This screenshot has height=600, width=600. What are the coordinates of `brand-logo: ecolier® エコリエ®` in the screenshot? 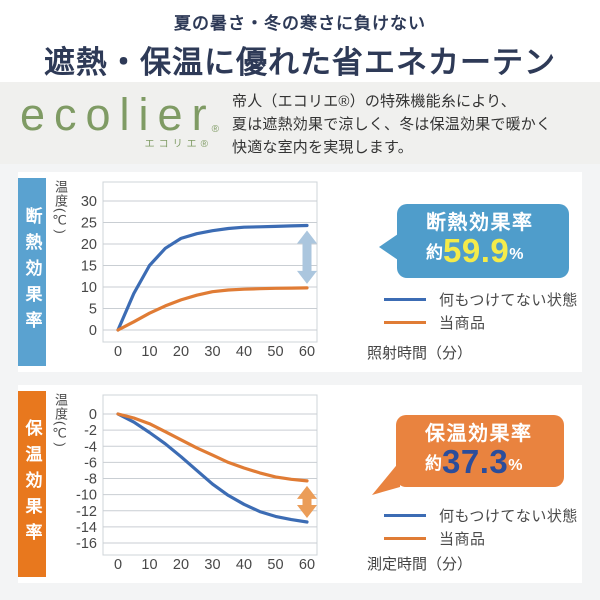 It's located at (125, 121).